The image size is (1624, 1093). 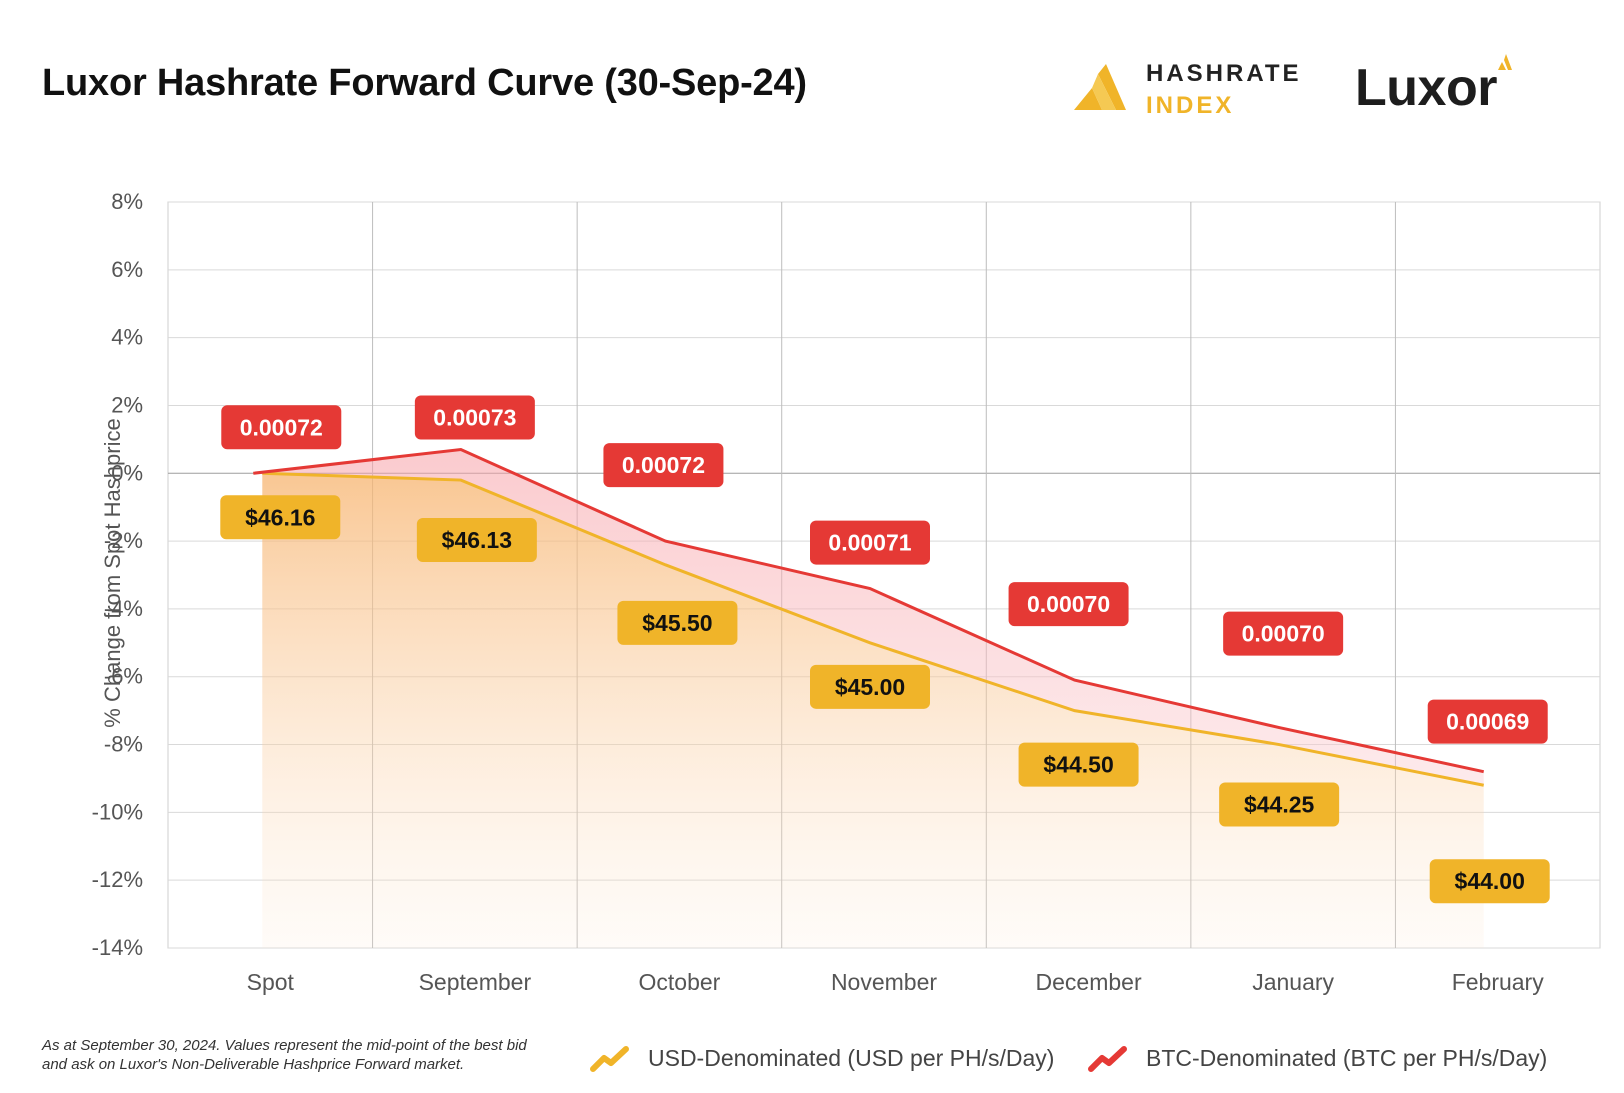 I want to click on legend-usd: USD-Denominated (USD per PH/s/Day), so click(x=822, y=1058).